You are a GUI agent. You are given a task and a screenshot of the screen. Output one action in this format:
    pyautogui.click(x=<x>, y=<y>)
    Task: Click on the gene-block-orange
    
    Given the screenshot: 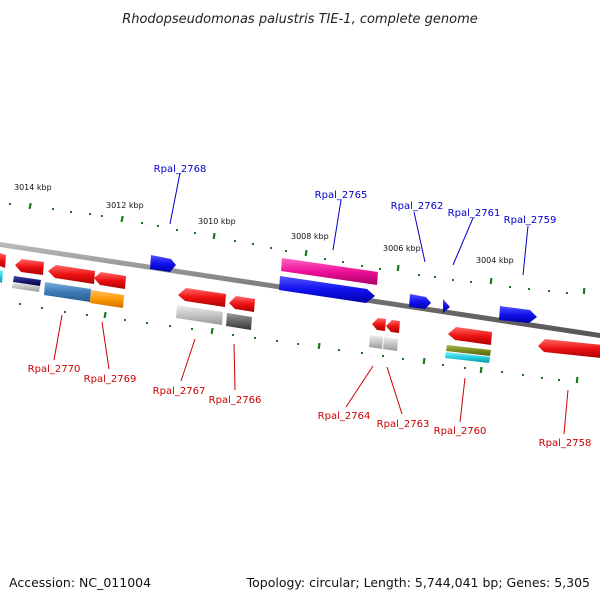 What is the action you would take?
    pyautogui.click(x=107, y=299)
    